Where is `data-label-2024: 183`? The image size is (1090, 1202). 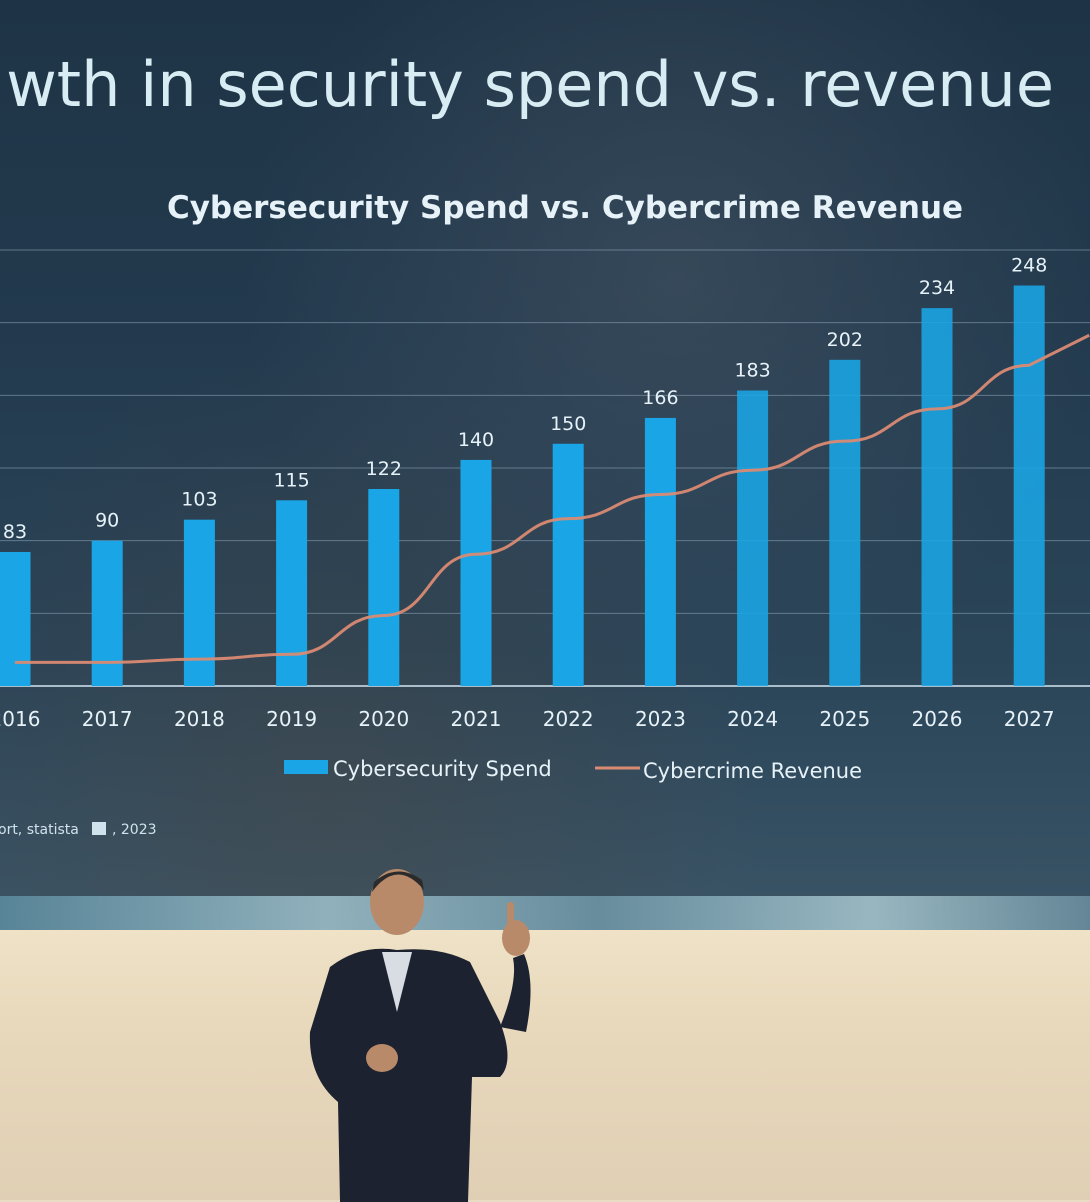 data-label-2024: 183 is located at coordinates (752, 370).